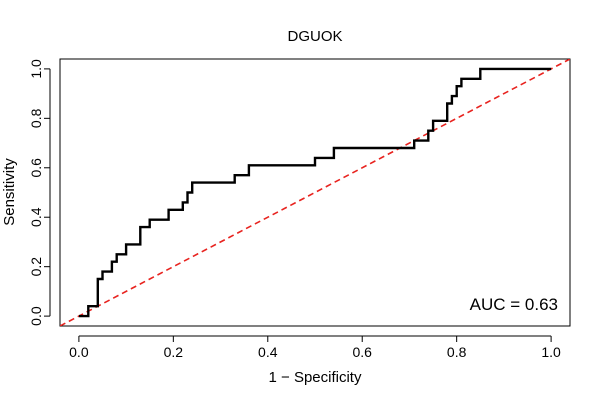 The height and width of the screenshot is (400, 600). I want to click on y-tick-label: 1.0, so click(36, 69).